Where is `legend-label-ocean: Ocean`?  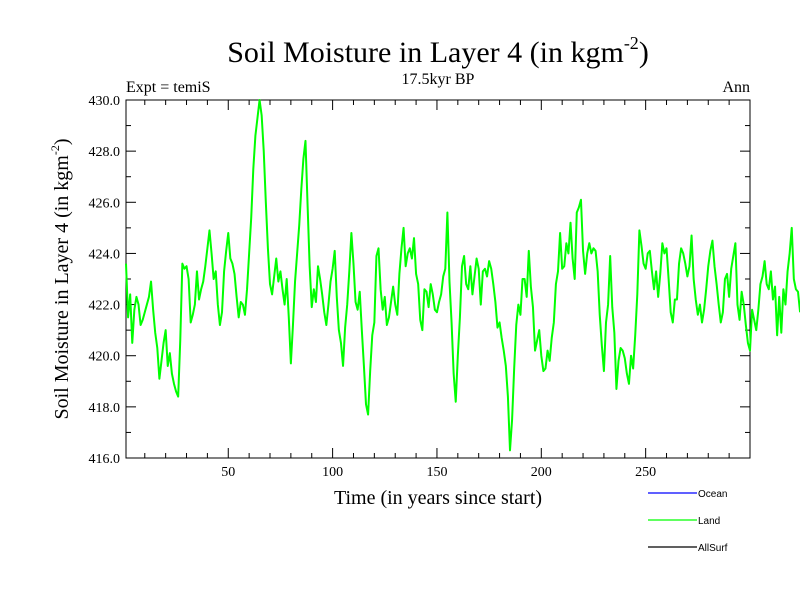
legend-label-ocean: Ocean is located at coordinates (712, 494).